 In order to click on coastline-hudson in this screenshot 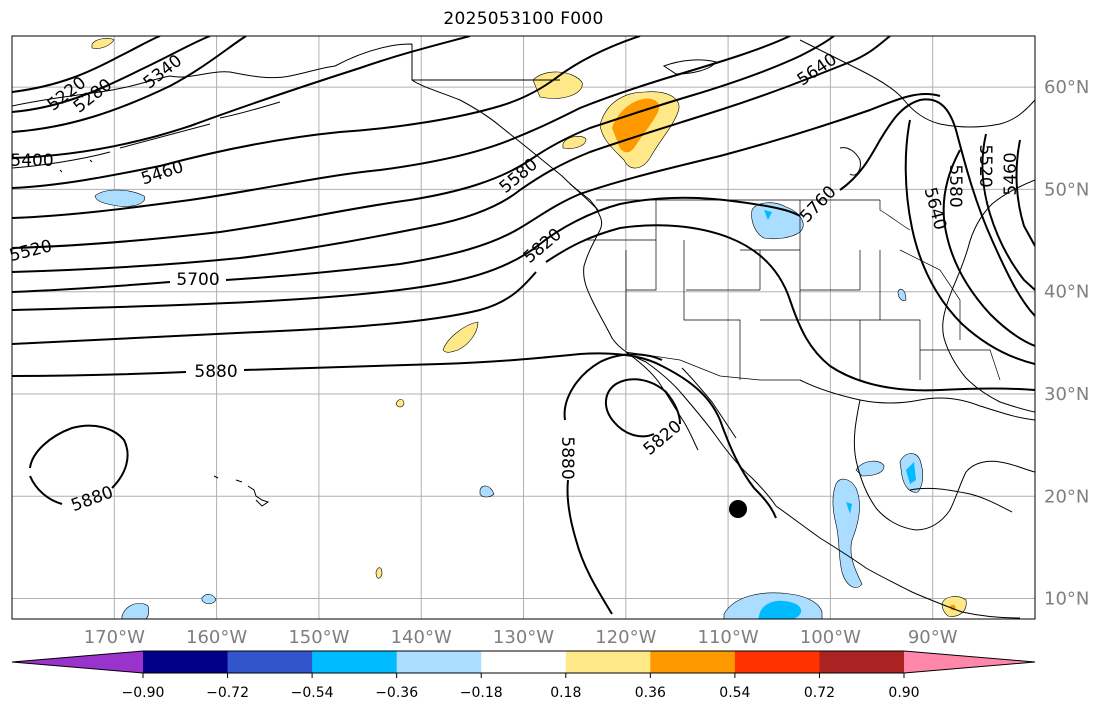, I will do `click(917, 83)`.